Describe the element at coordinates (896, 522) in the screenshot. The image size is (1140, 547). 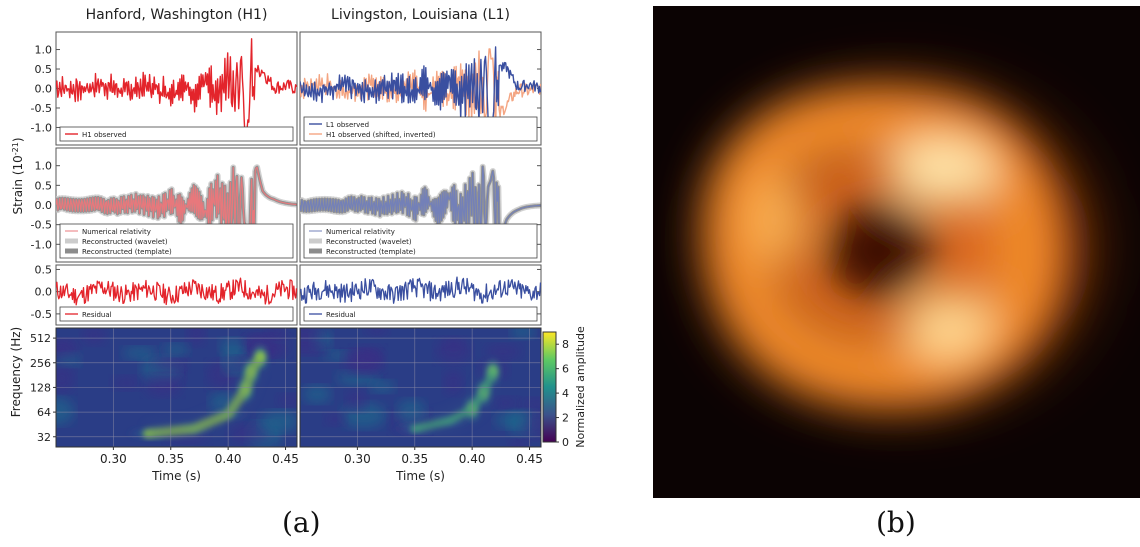
I see `panel-b-label: (b)` at that location.